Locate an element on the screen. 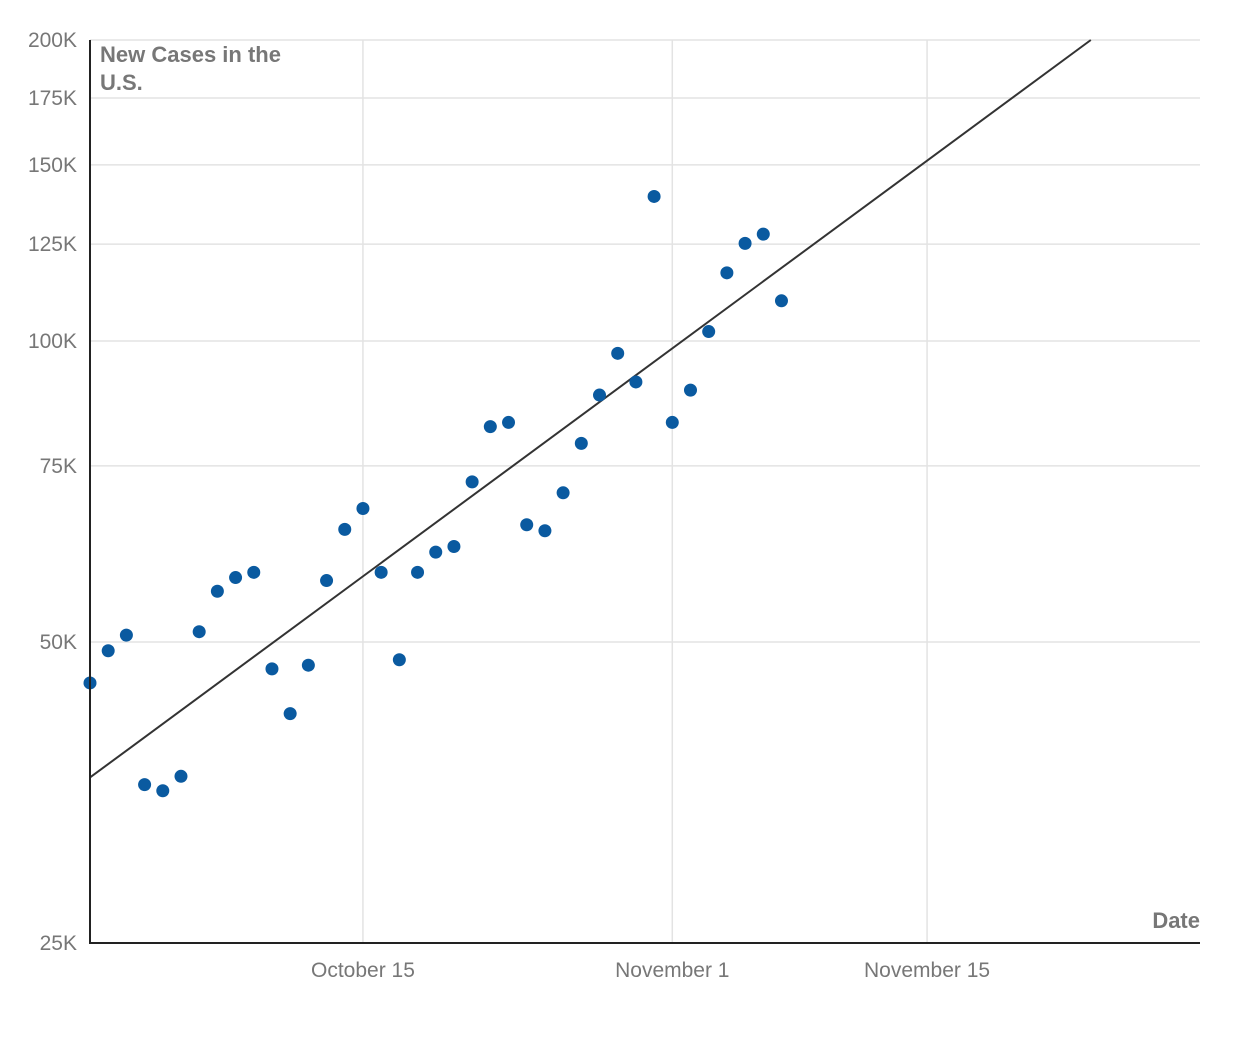  y-tick-label: 25K is located at coordinates (58, 943).